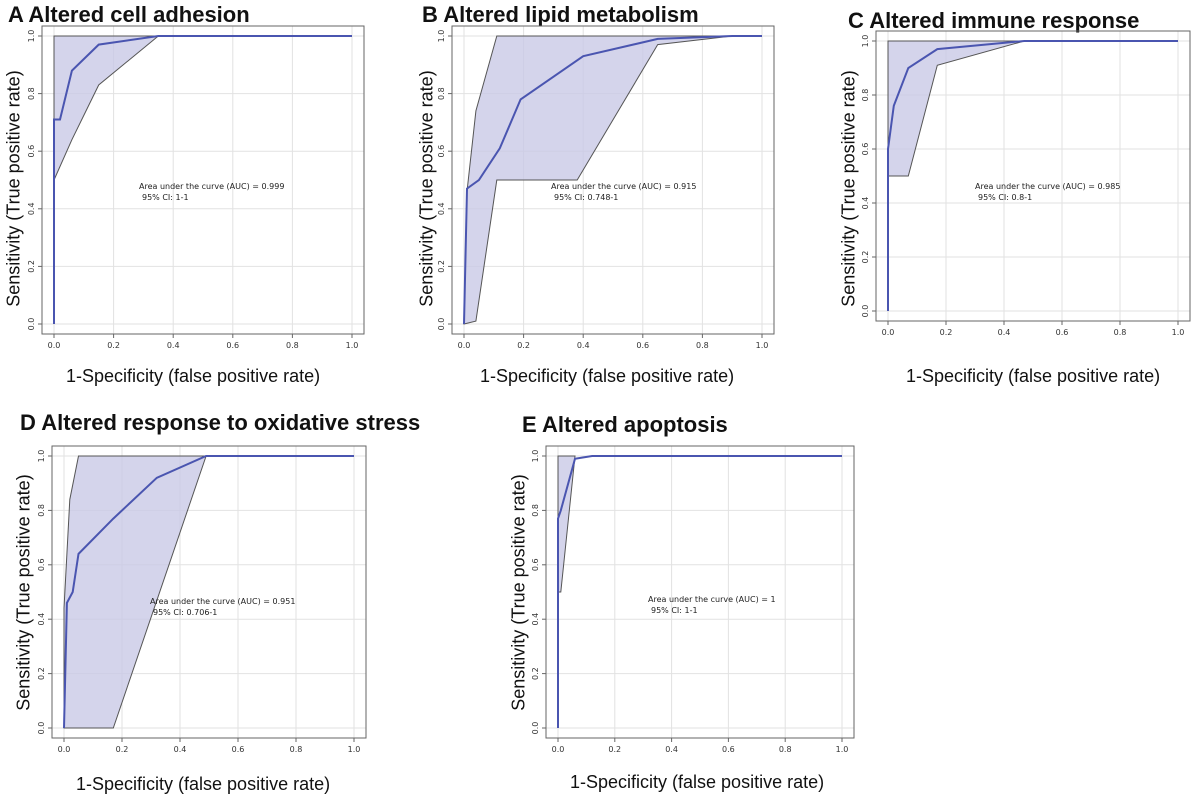 The width and height of the screenshot is (1200, 797). I want to click on roc-plot-e: 0.0 0.2 0.4 0.6 0.8 1.0 0.0 0.2 0.4 0.6 0.8 1.0, so click(693, 599).